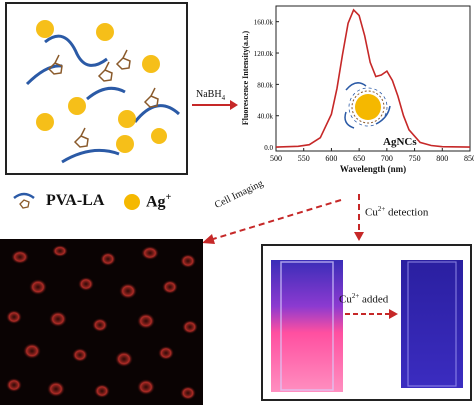 The image size is (474, 405). Describe the element at coordinates (381, 209) in the screenshot. I see `detection-sup: 2+` at that location.